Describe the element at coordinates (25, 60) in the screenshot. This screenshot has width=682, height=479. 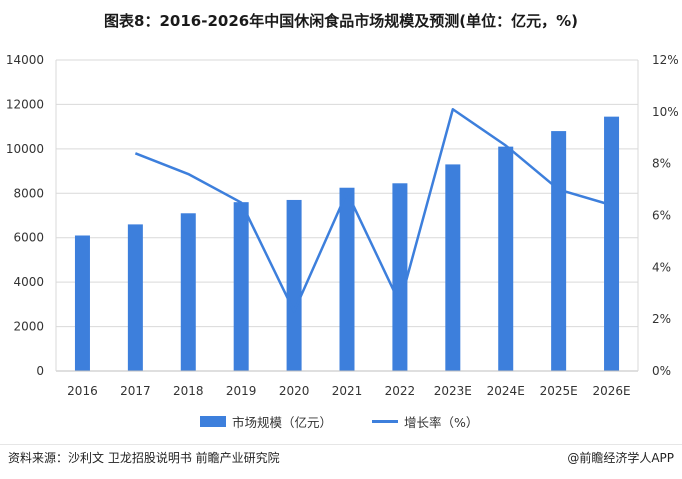
I see `y-left-tick-label: 14000` at that location.